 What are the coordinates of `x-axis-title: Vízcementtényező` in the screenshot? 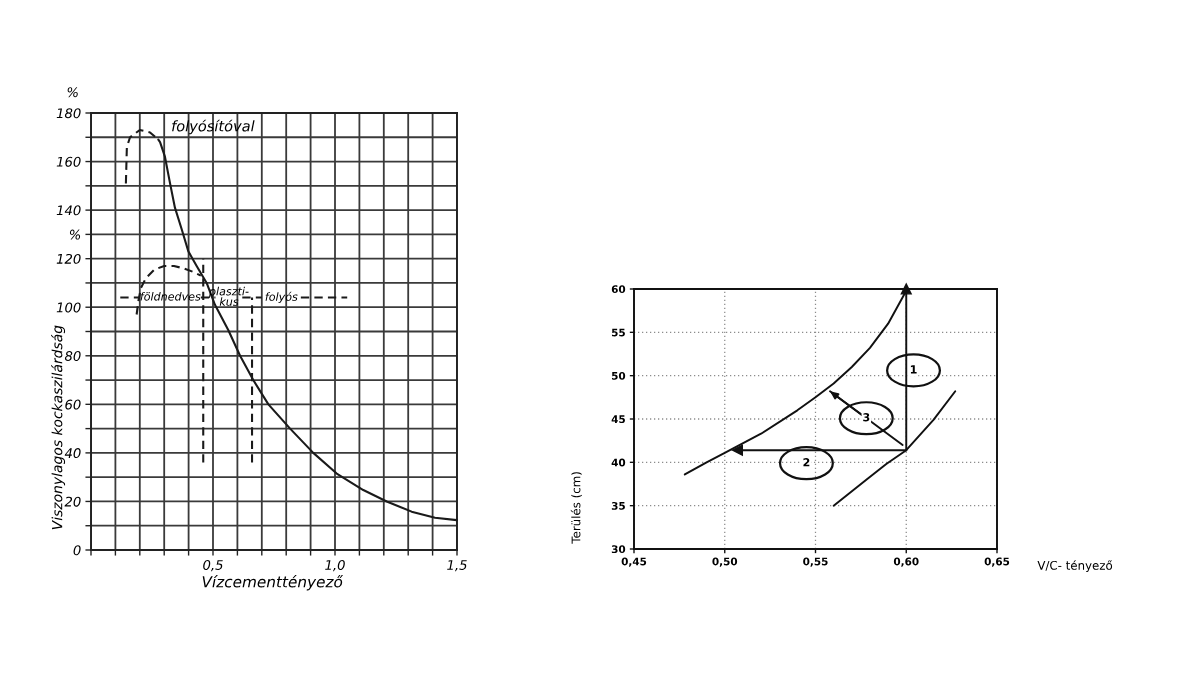 It's located at (273, 583).